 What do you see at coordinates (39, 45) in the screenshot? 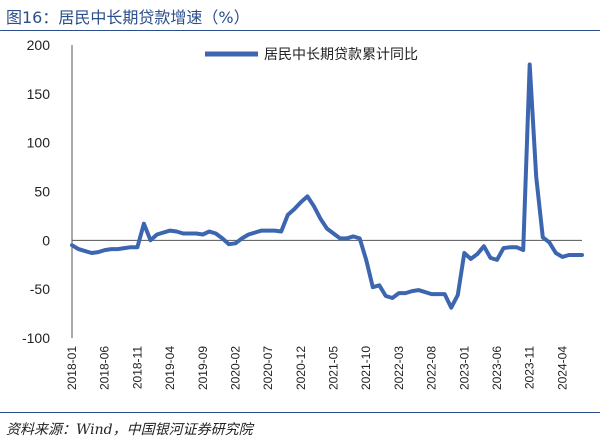
I see `y-tick-label: 200` at bounding box center [39, 45].